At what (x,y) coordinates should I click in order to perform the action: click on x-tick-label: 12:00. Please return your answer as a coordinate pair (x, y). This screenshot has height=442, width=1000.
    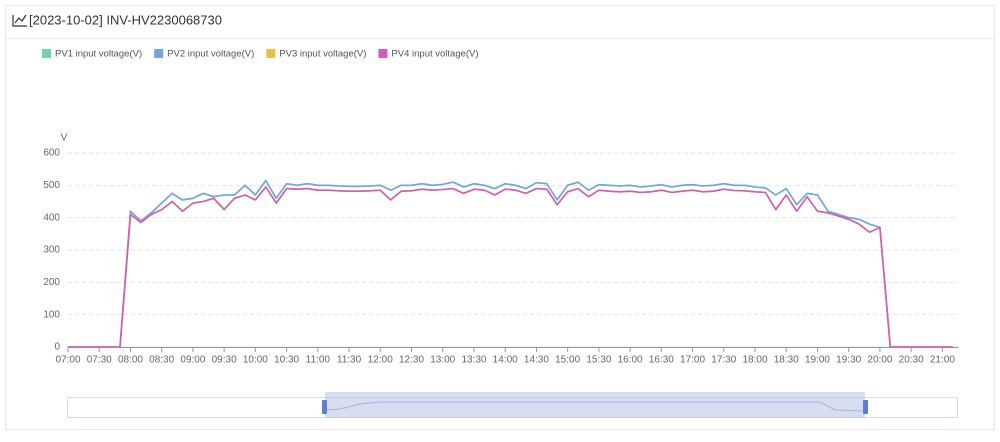
    Looking at the image, I should click on (380, 360).